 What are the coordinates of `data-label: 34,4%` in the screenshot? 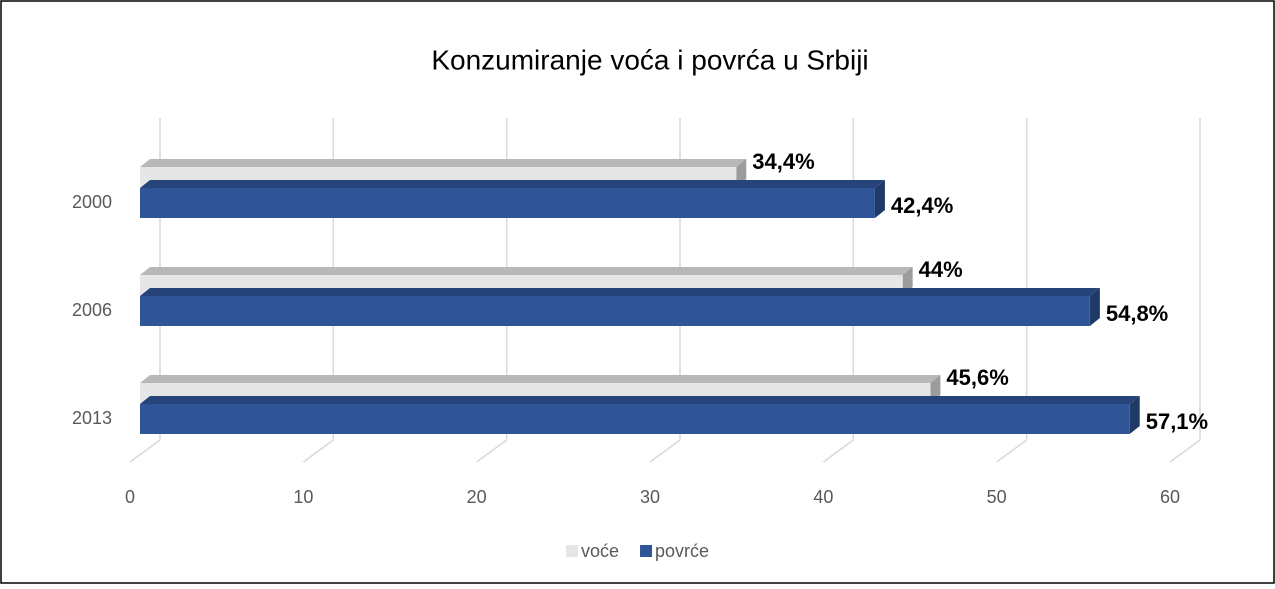 It's located at (783, 161).